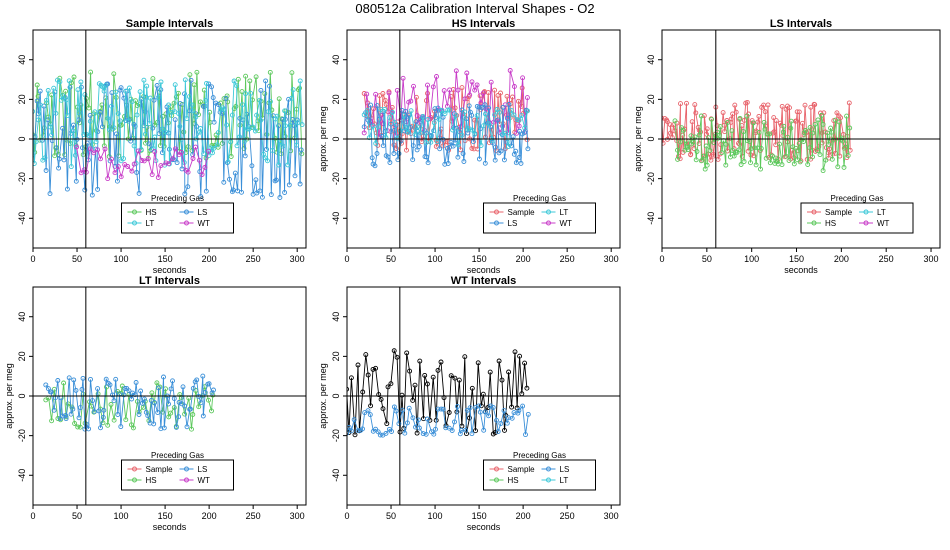  What do you see at coordinates (567, 259) in the screenshot?
I see `x-tick-label: 250` at bounding box center [567, 259].